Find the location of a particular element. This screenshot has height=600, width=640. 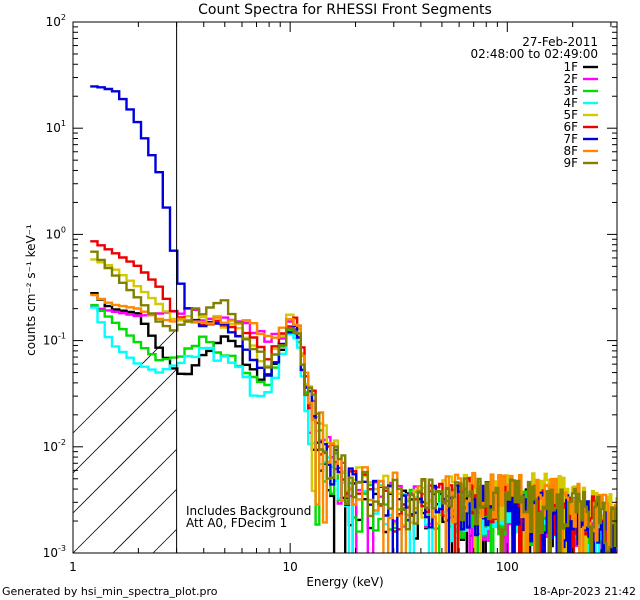

legend-label-2F: 2F is located at coordinates (570, 79).